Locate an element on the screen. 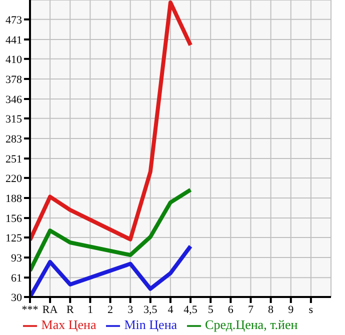  x-tick-label: R is located at coordinates (70, 310).